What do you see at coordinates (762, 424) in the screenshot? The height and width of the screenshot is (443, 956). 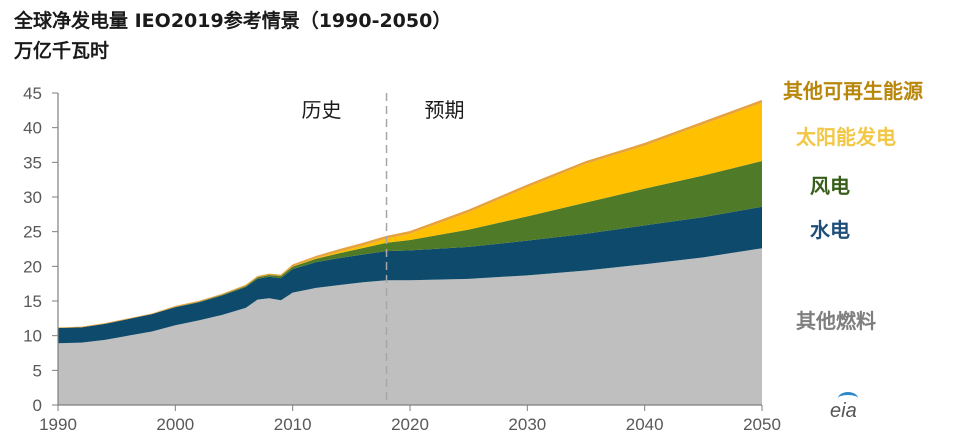 I see `x-tick-label: 2050` at bounding box center [762, 424].